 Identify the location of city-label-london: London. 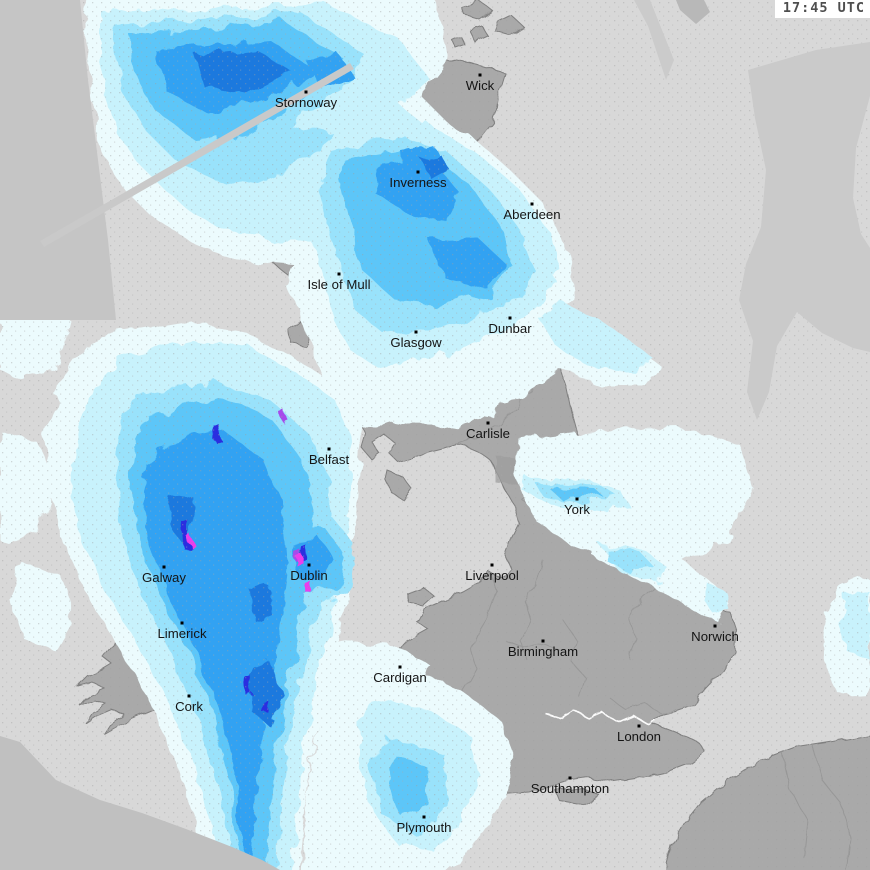
(639, 736).